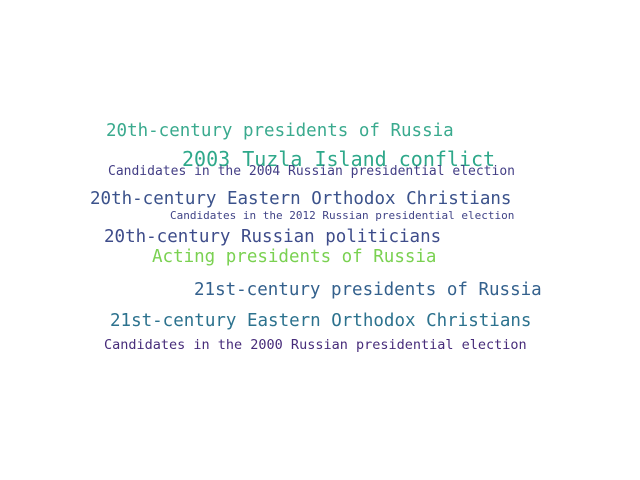 The height and width of the screenshot is (480, 640). What do you see at coordinates (301, 199) in the screenshot?
I see `word-20th-century-eastern-orthodox: 20th-century Eastern Orthodox Christians` at bounding box center [301, 199].